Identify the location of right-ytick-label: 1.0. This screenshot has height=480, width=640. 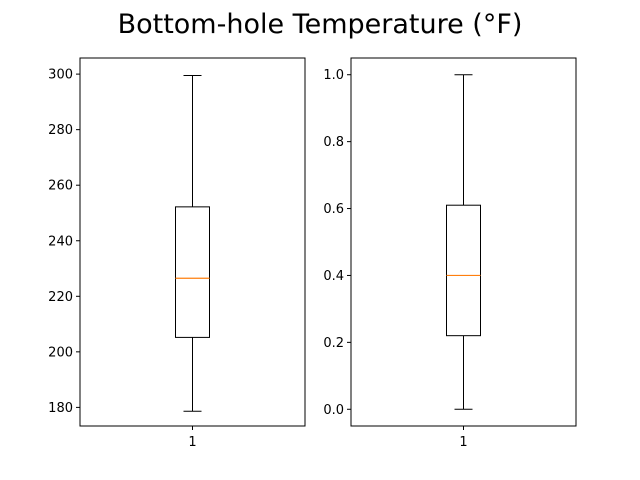
(333, 75).